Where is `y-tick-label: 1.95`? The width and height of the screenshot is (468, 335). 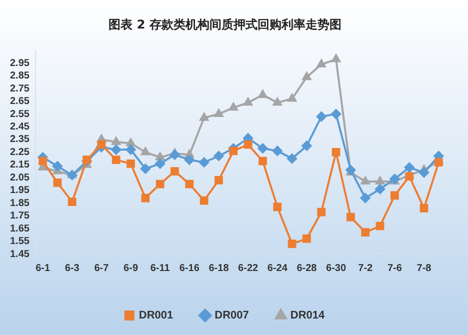
y-tick-label: 1.95 is located at coordinates (20, 190).